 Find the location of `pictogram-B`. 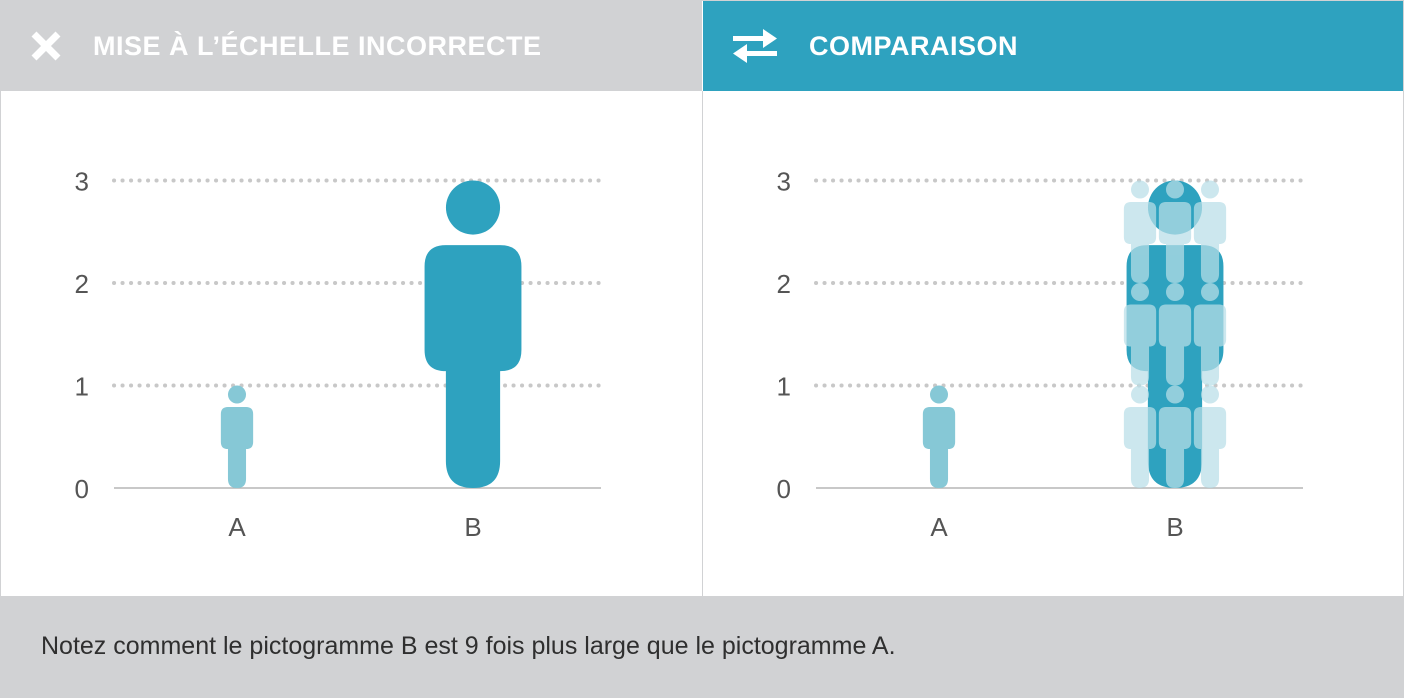

pictogram-B is located at coordinates (473, 334).